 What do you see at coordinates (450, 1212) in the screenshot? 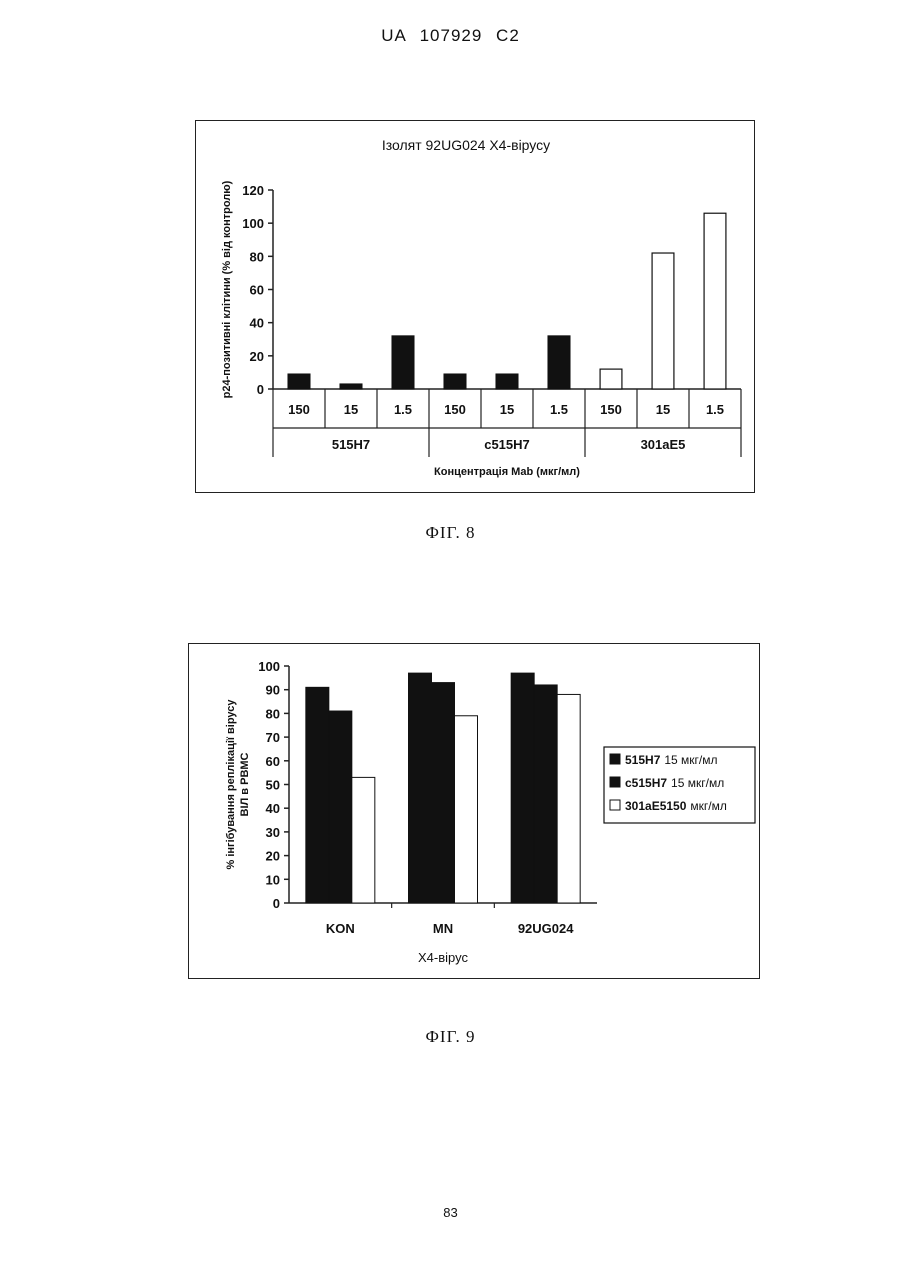
I see `page-number: 83` at bounding box center [450, 1212].